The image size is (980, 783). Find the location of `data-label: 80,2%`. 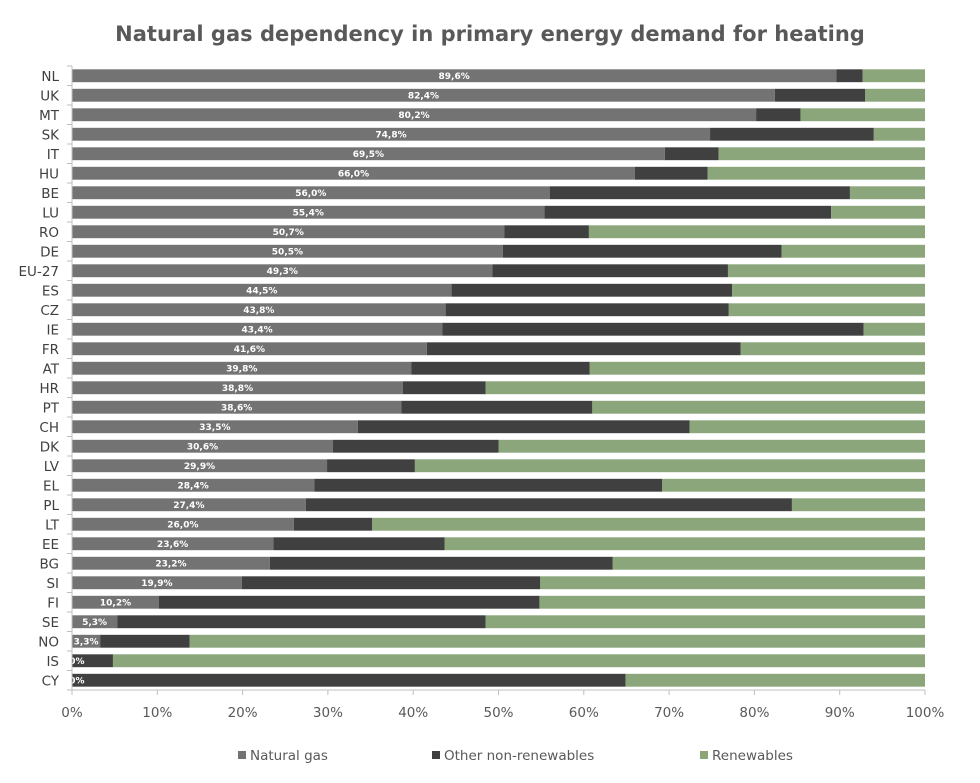

data-label: 80,2% is located at coordinates (413, 116).